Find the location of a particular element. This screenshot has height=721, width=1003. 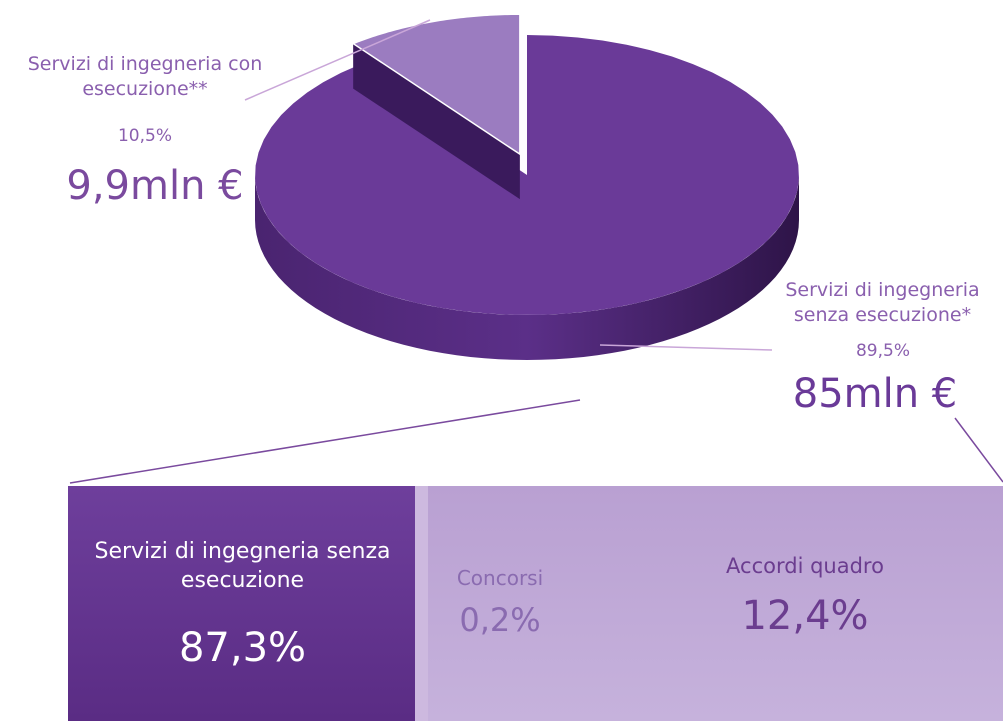

slice-label: Servizi di ingegneria senza esecuzione* is located at coordinates (882, 302).